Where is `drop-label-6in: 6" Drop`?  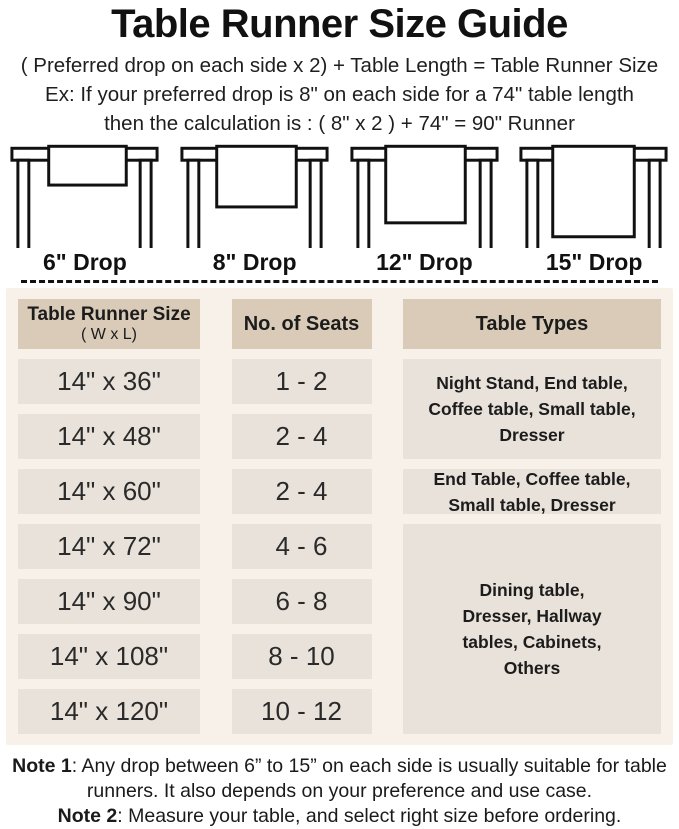
drop-label-6in: 6" Drop is located at coordinates (85, 262).